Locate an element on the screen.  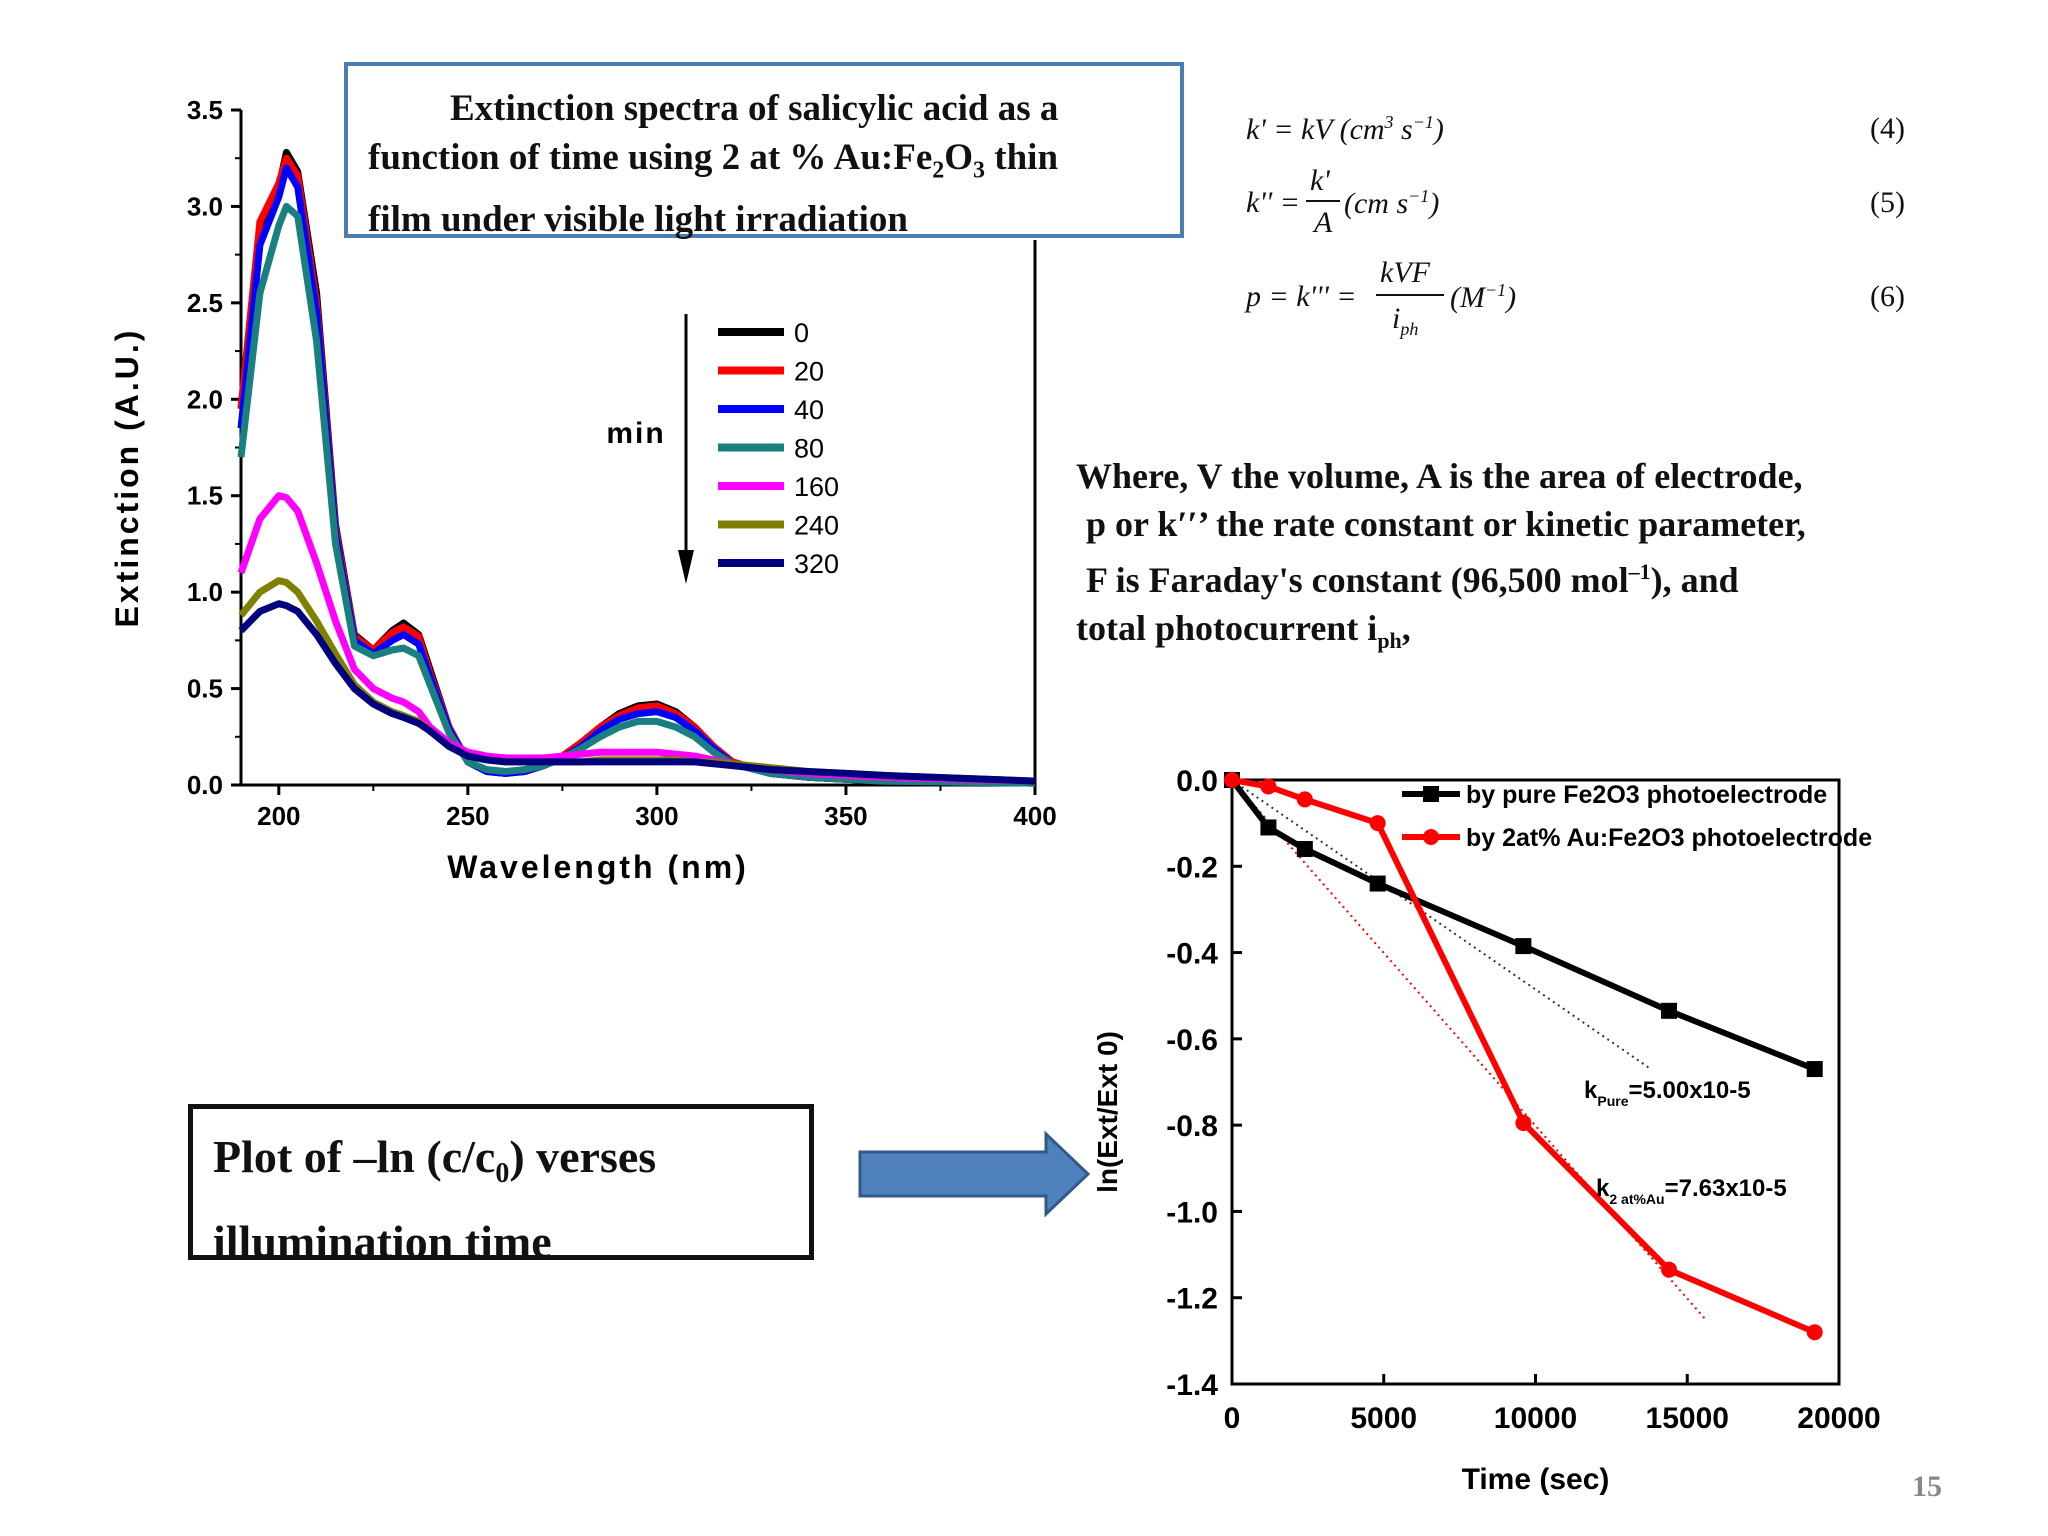
legend-label-40: 40 is located at coordinates (809, 410).